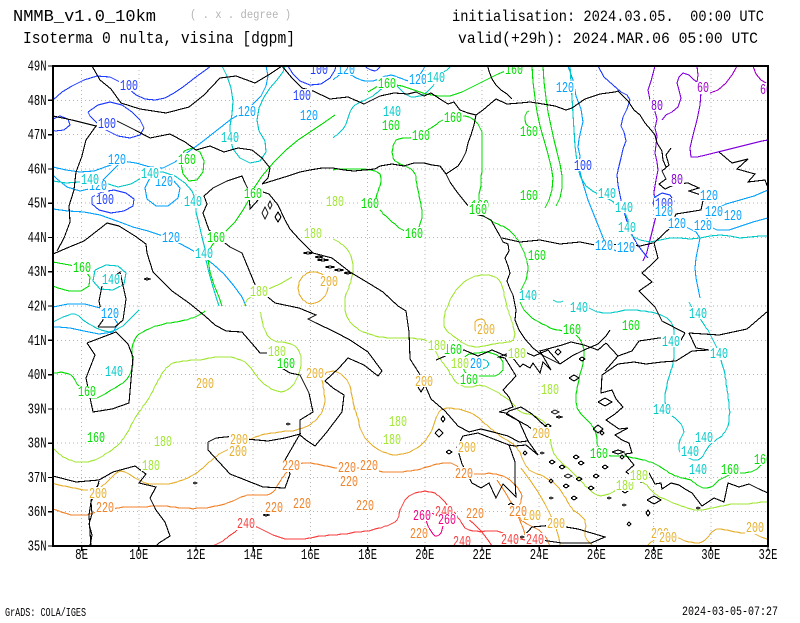 This screenshot has width=800, height=623. What do you see at coordinates (539, 555) in the screenshot?
I see `svg-text: 24E` at bounding box center [539, 555].